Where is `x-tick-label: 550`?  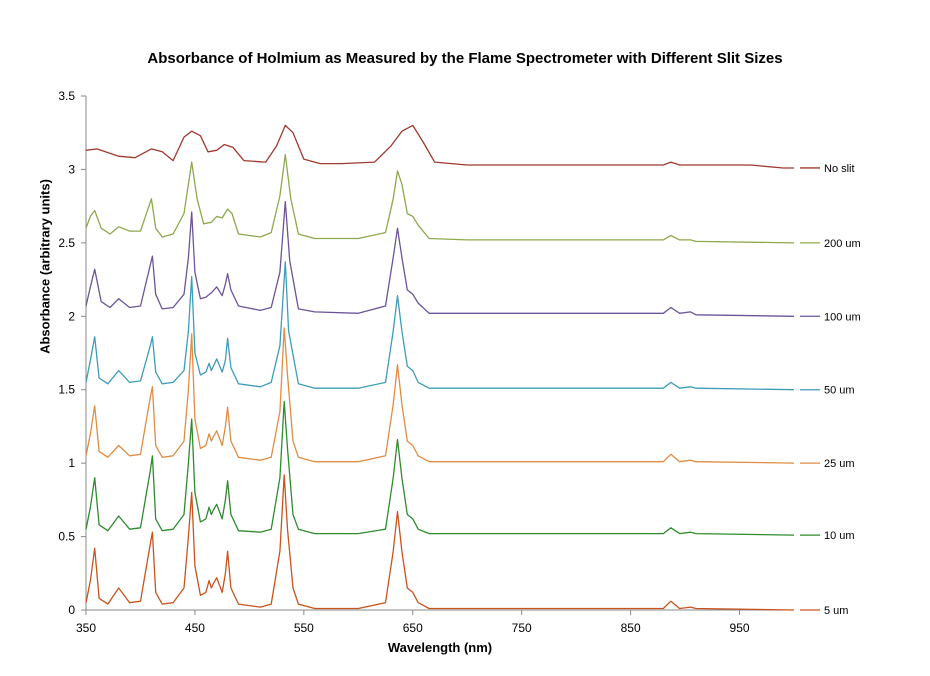
x-tick-label: 550 is located at coordinates (304, 628).